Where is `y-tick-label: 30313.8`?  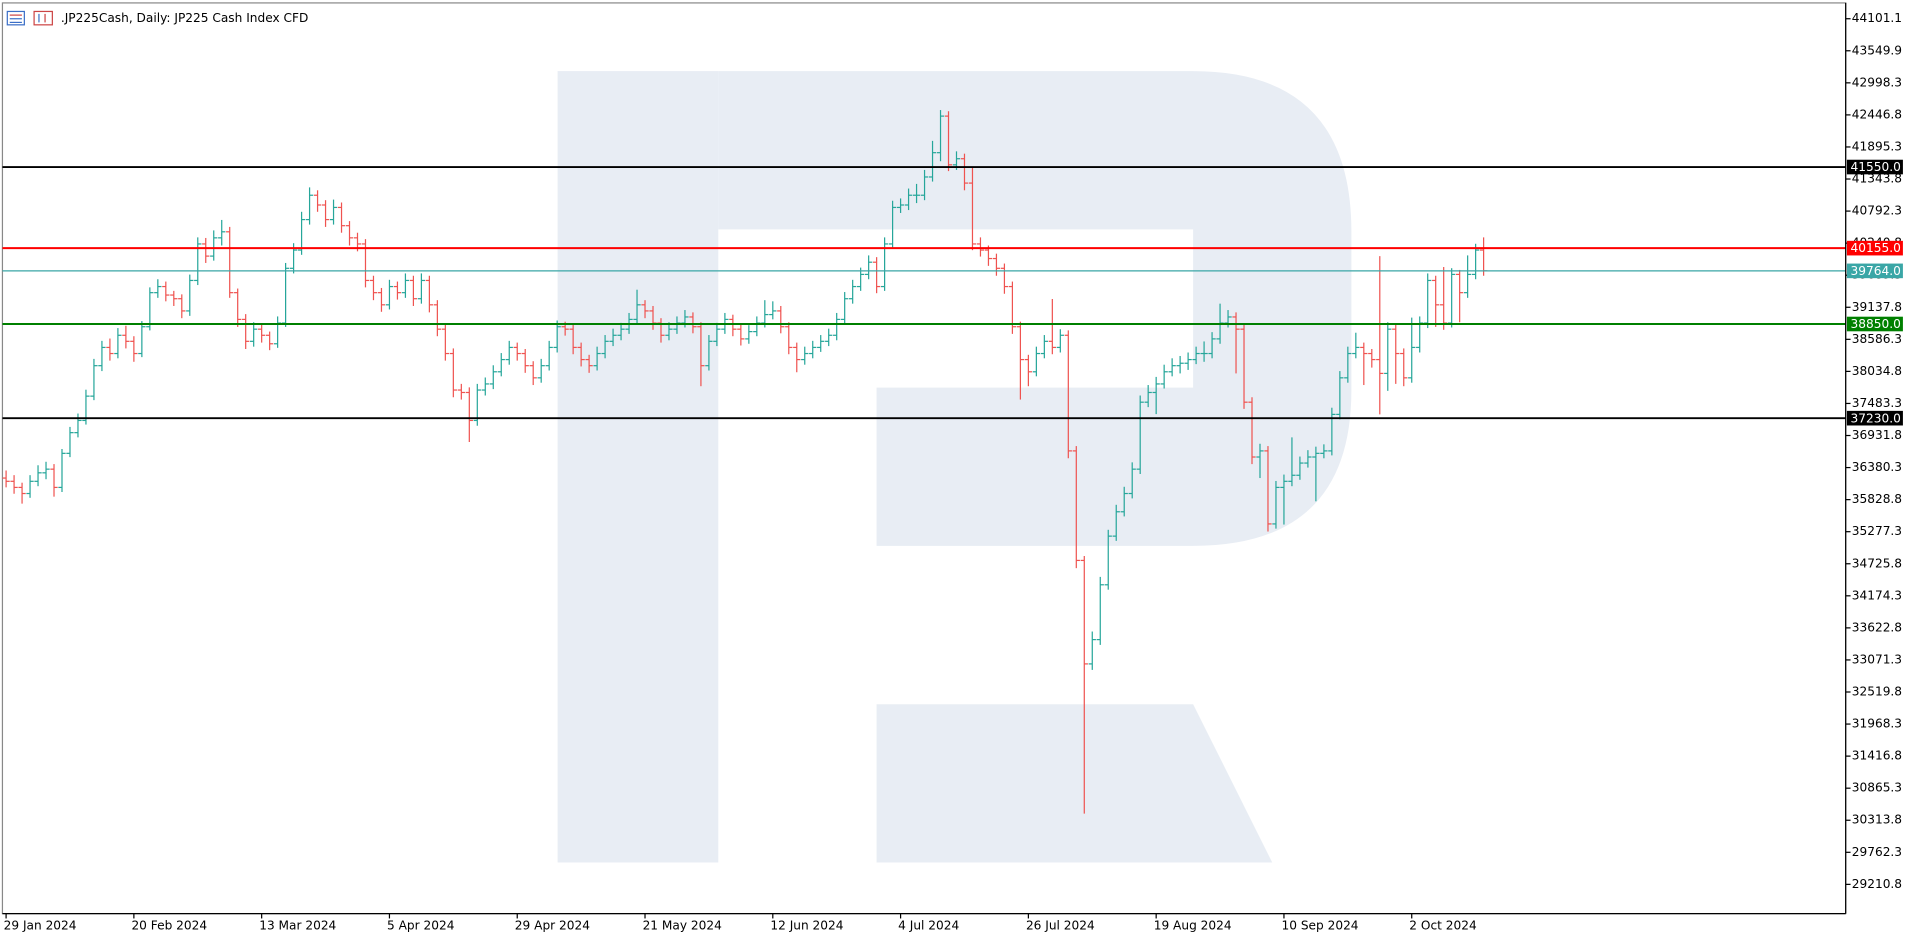 y-tick-label: 30313.8 is located at coordinates (1877, 820).